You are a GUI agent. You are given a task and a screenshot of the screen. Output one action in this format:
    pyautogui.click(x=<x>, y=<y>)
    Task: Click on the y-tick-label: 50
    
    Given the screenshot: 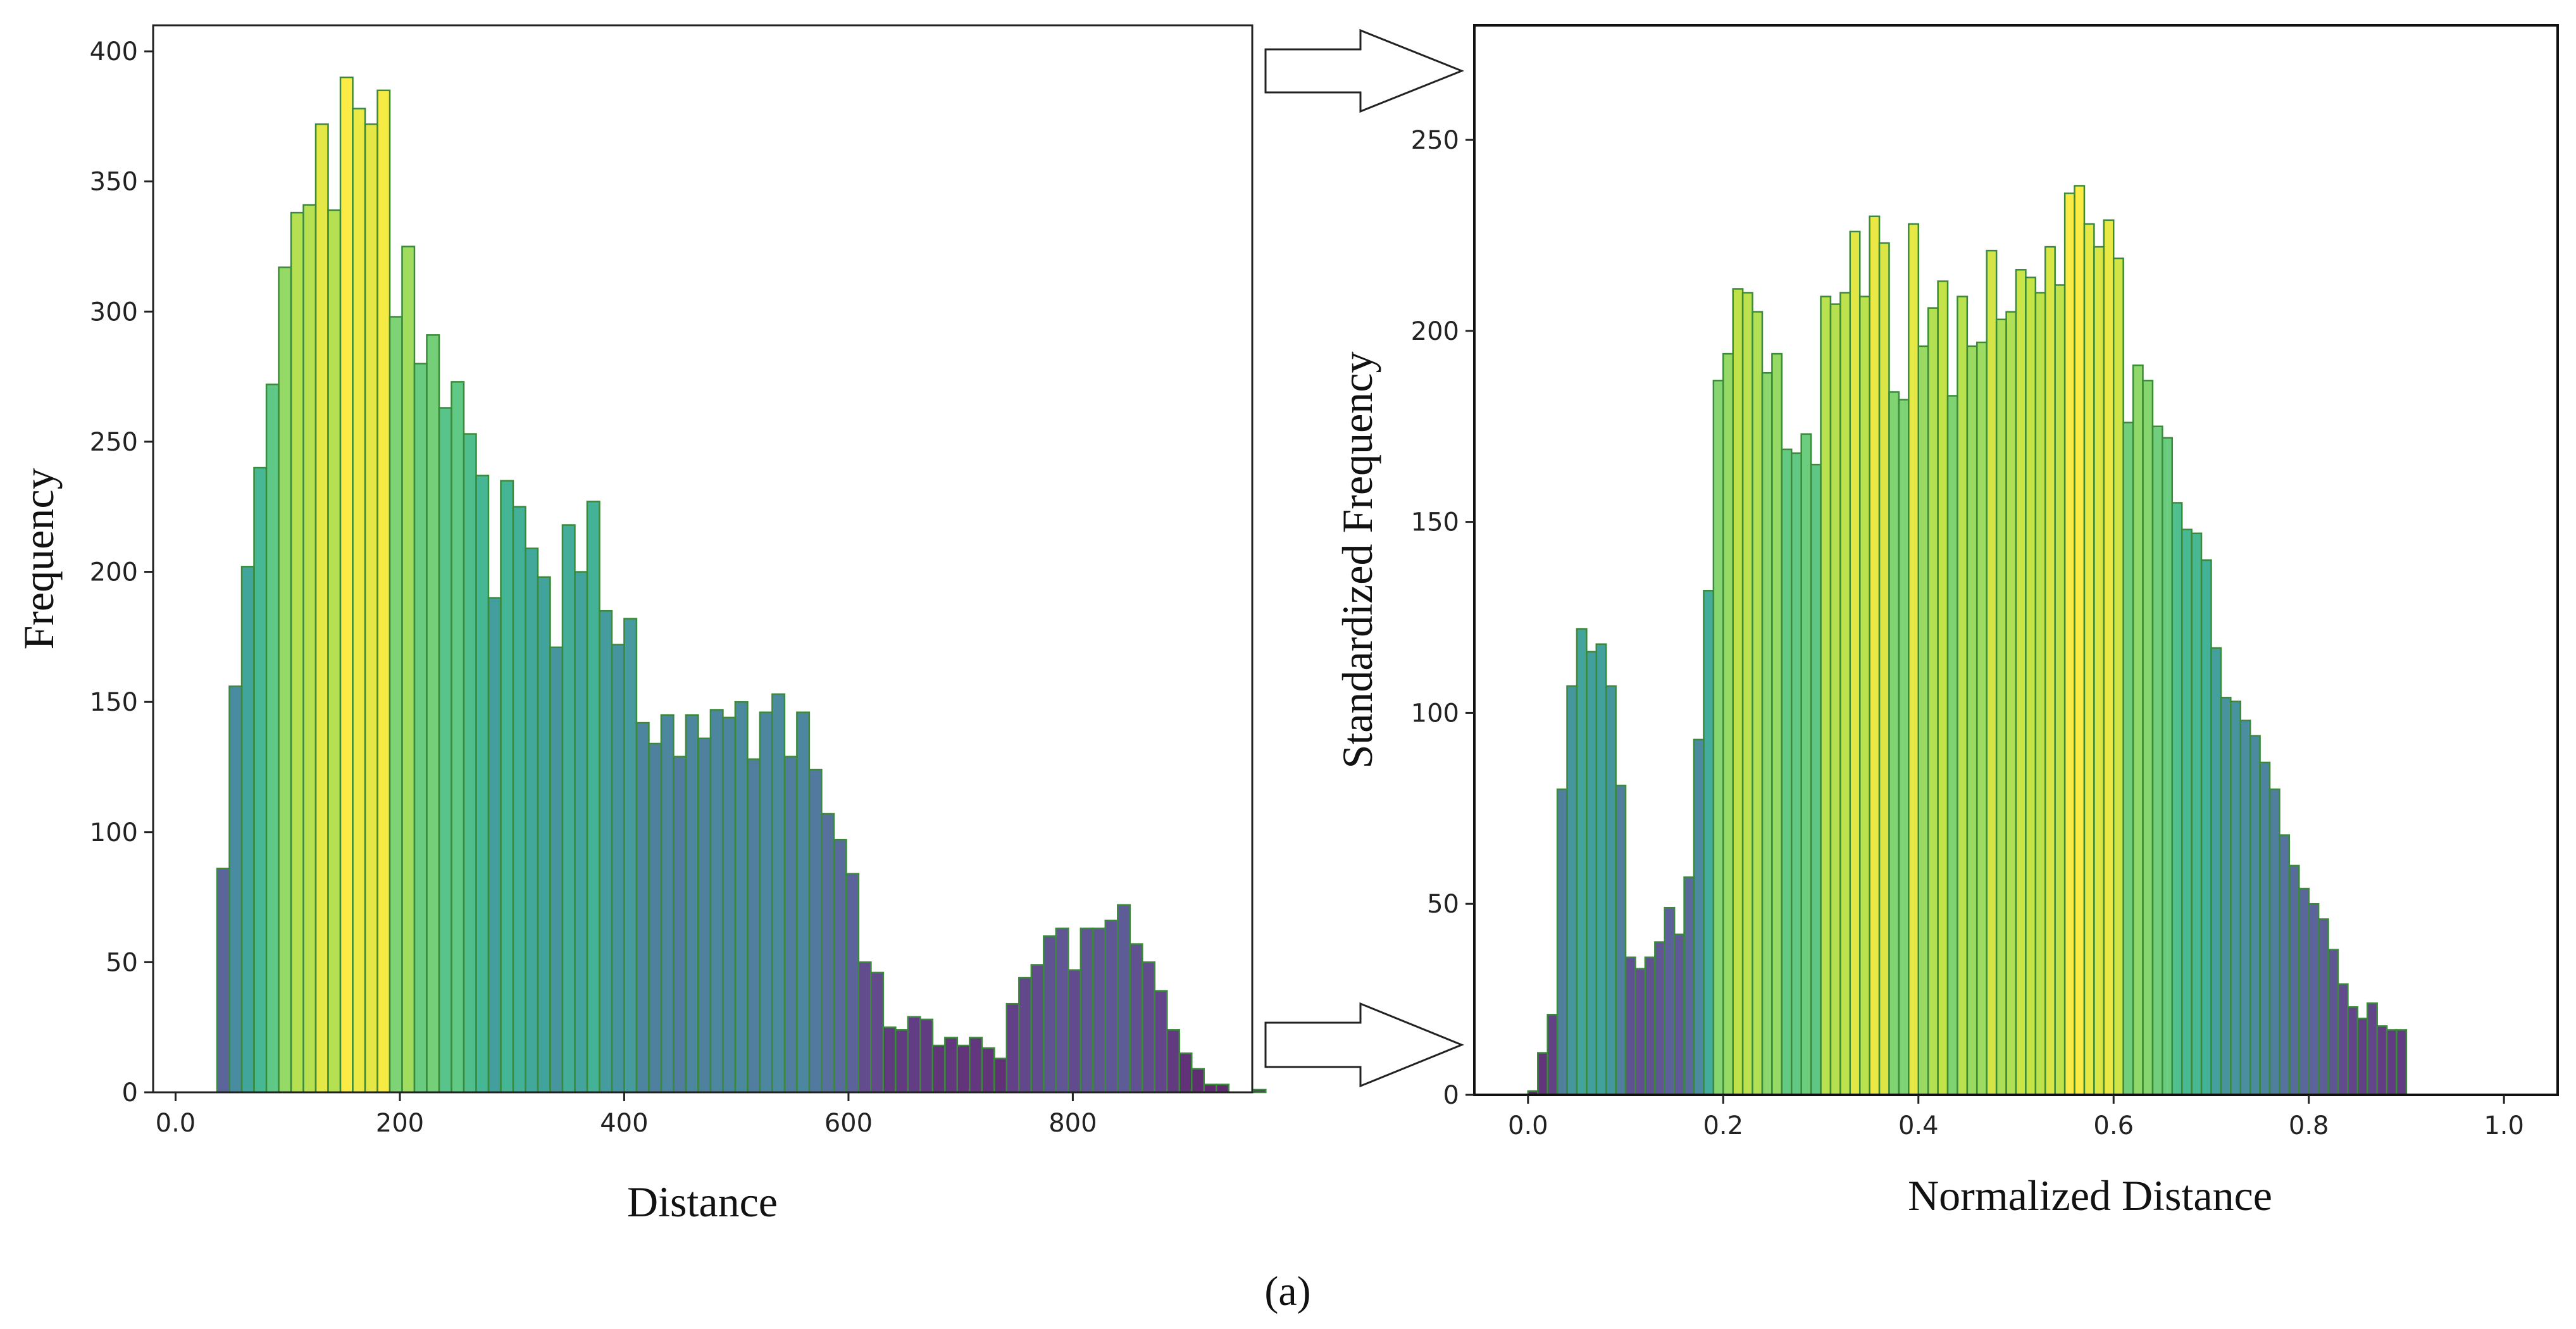 What is the action you would take?
    pyautogui.click(x=1443, y=904)
    